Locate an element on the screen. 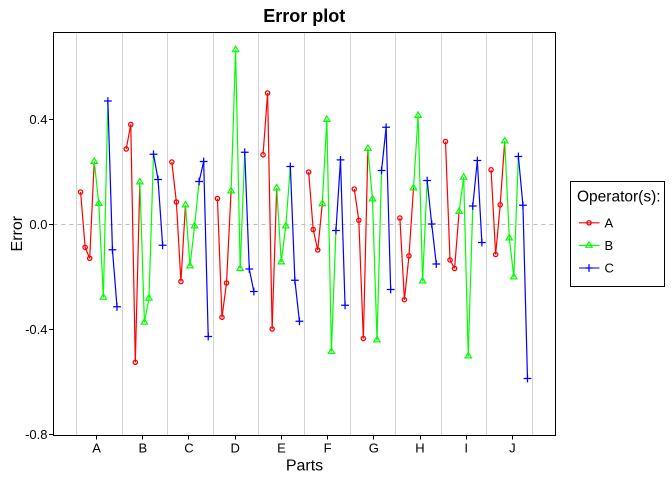  svg-text: H is located at coordinates (419, 448).